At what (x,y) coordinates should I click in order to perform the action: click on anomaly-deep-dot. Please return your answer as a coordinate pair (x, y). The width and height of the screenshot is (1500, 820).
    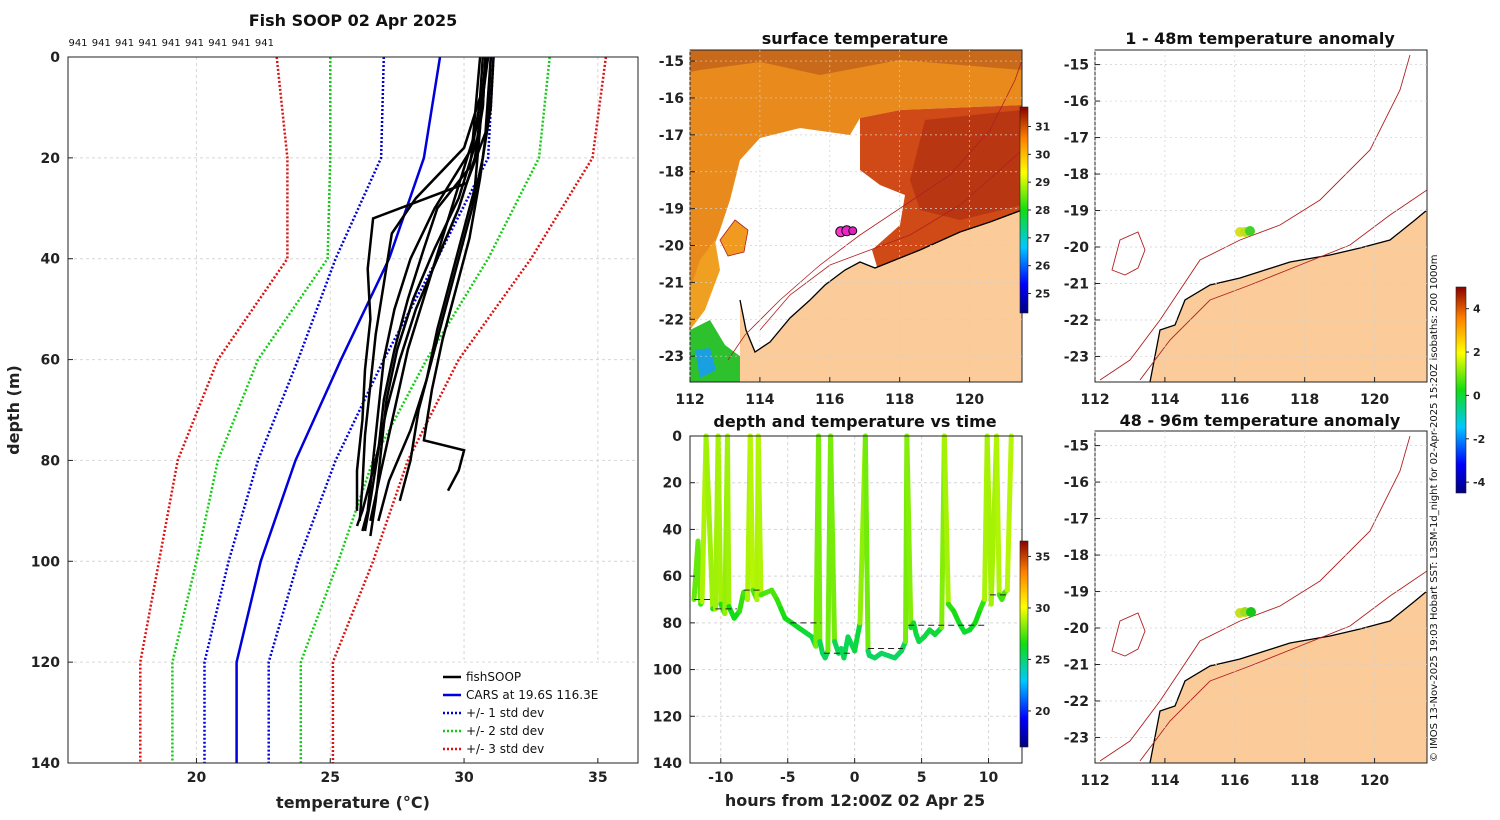
    Looking at the image, I should click on (1251, 612).